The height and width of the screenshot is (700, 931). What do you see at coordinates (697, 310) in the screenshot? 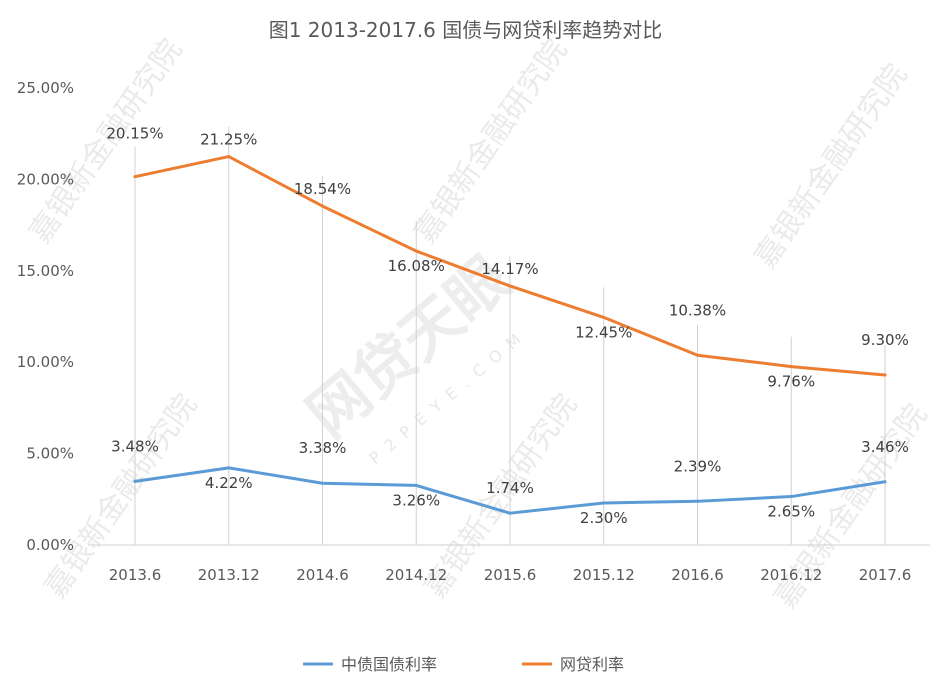
I see `data-label: 10.38%` at bounding box center [697, 310].